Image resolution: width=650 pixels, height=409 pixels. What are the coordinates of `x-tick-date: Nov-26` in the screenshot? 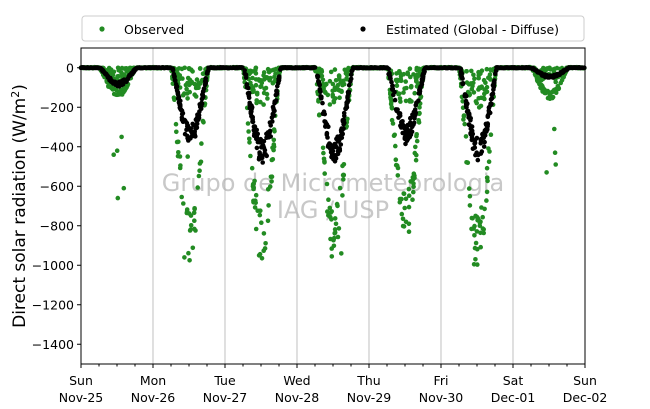 It's located at (153, 397).